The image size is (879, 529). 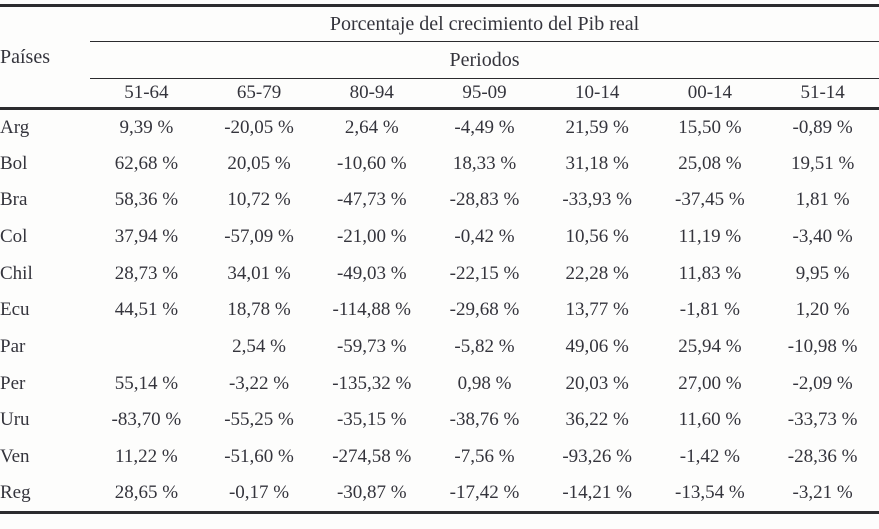 What do you see at coordinates (146, 383) in the screenshot?
I see `value-cell: 55,14 %` at bounding box center [146, 383].